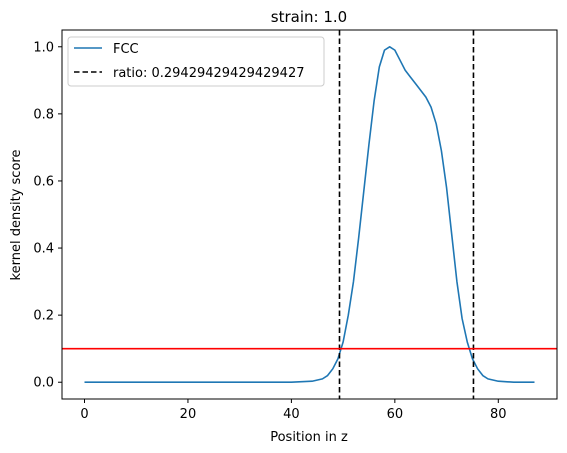  I want to click on y-axis-label: kernel density score, so click(16, 215).